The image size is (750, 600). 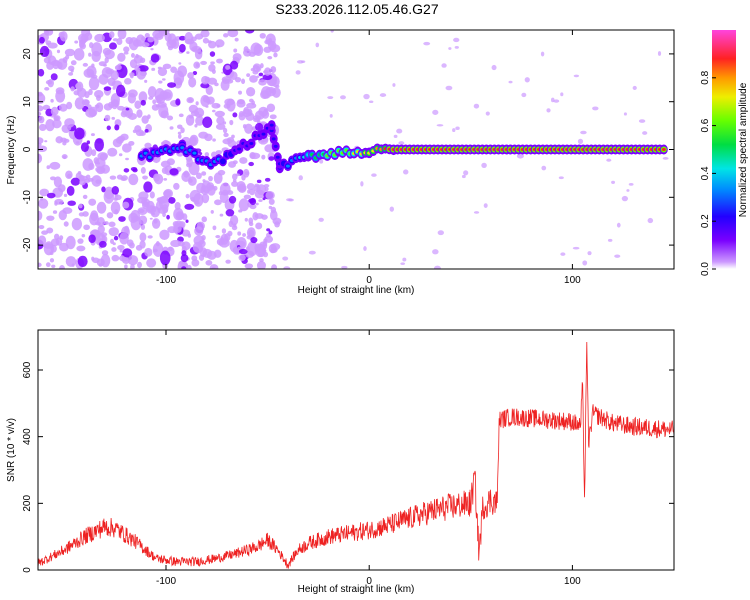 I want to click on x-tick-label: -100, so click(x=166, y=280).